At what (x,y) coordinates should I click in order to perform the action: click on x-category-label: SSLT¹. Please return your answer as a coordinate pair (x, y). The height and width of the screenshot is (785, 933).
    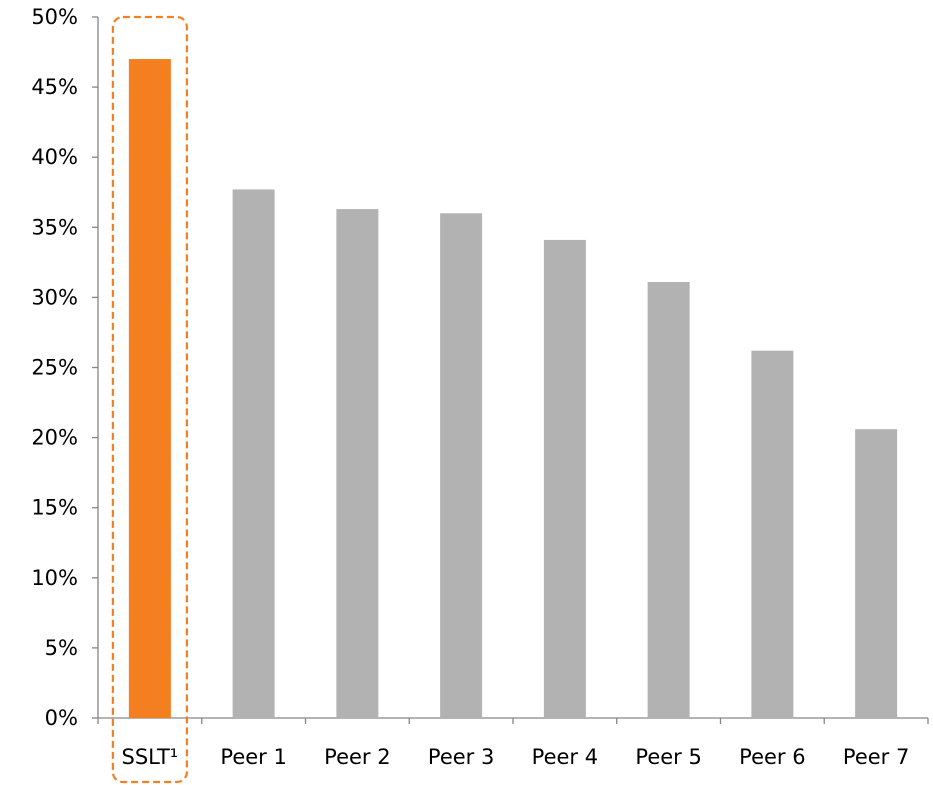
    Looking at the image, I should click on (150, 757).